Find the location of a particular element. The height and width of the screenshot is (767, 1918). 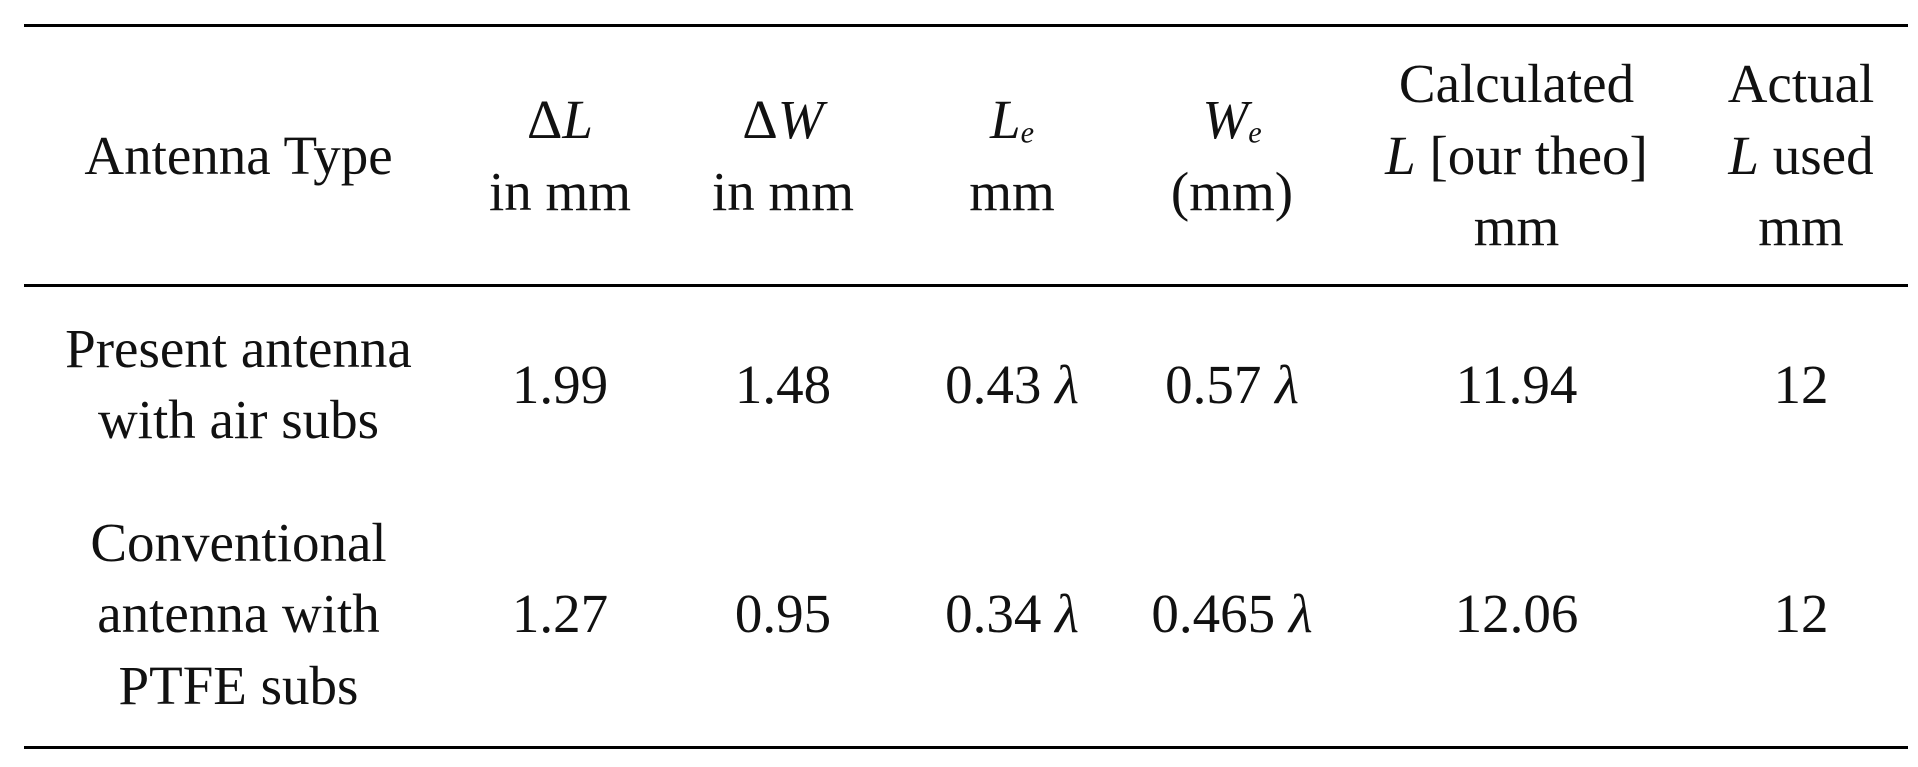

cell-line: Calculated is located at coordinates (1516, 84).